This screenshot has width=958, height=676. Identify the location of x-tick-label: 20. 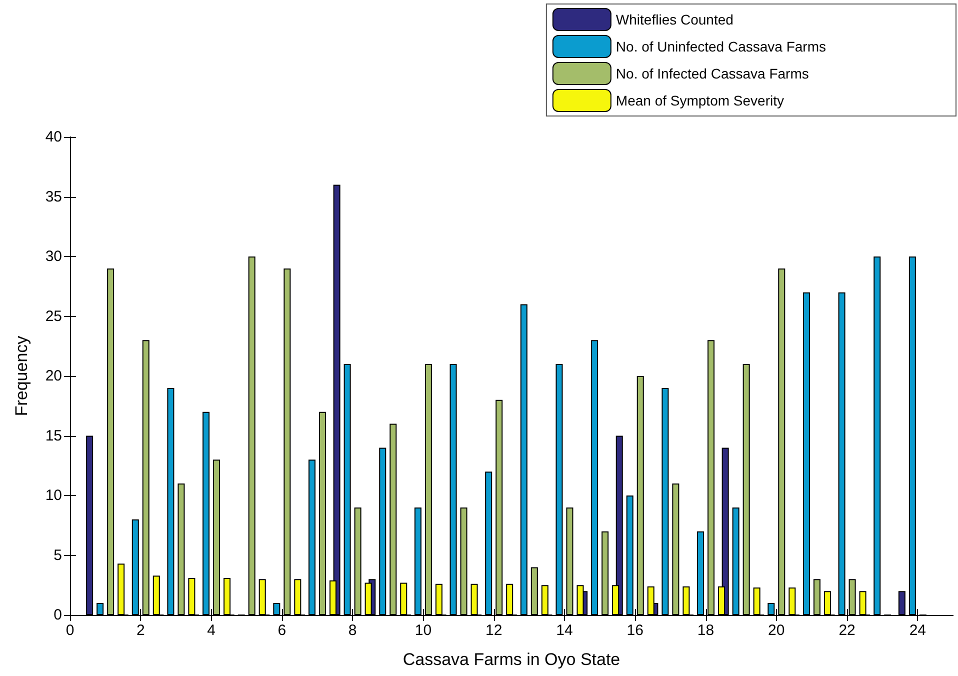
(776, 630).